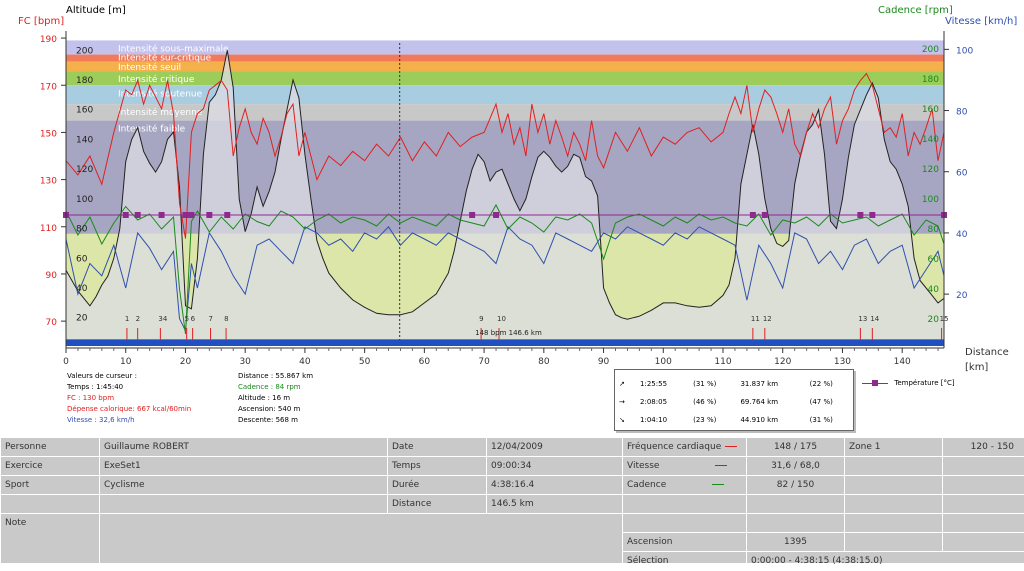 The height and width of the screenshot is (571, 1024). I want to click on cadence-axis-title: Cadence [rpm], so click(915, 10).